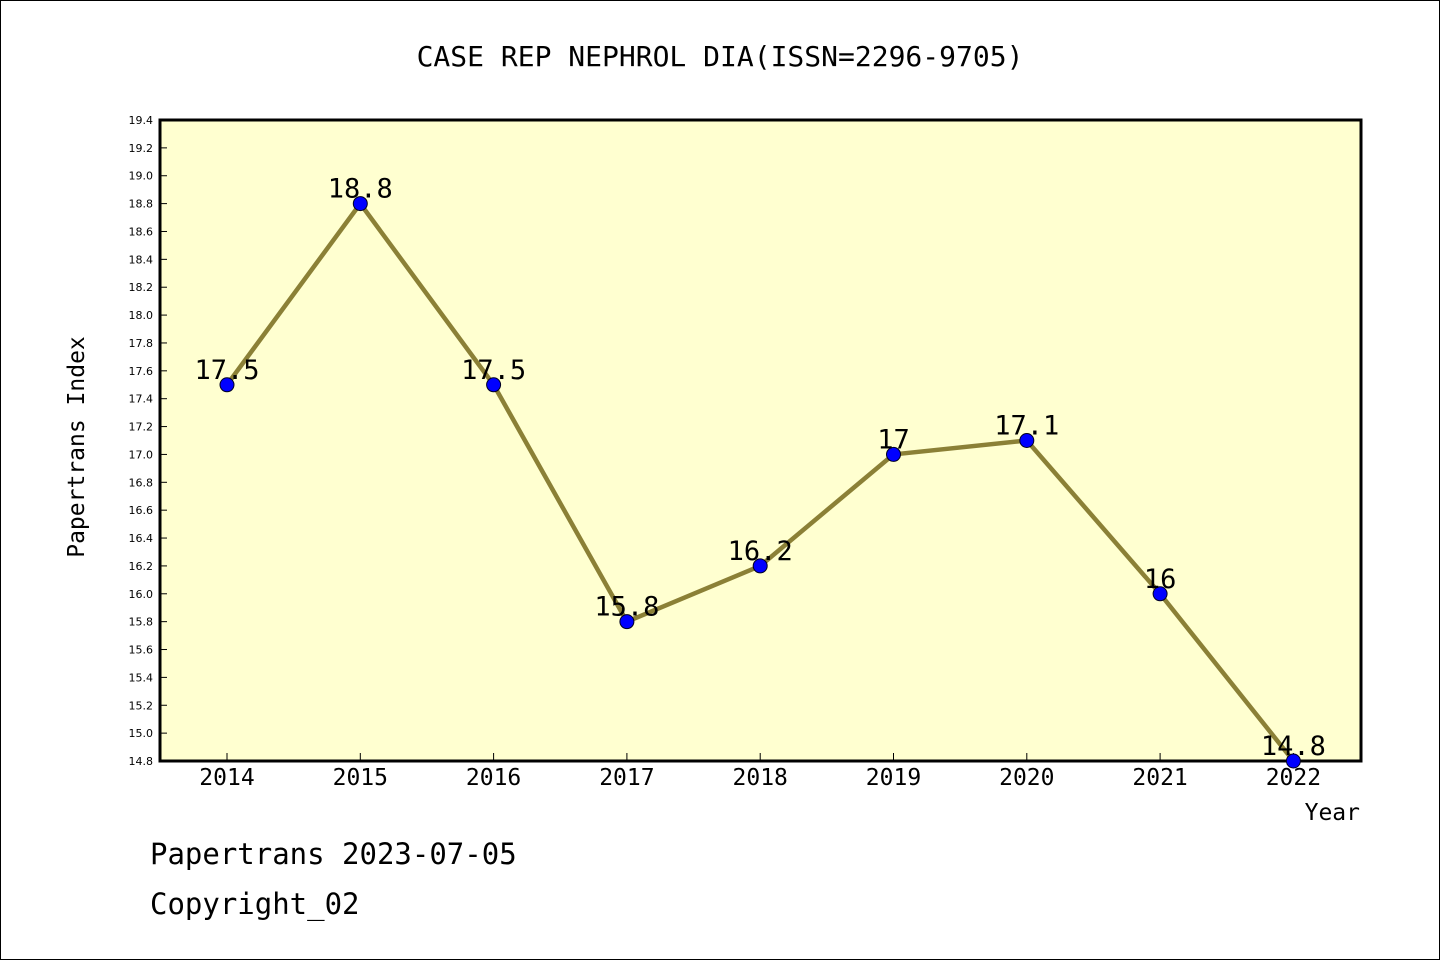  I want to click on y-tick-label: 15.6, so click(141, 650).